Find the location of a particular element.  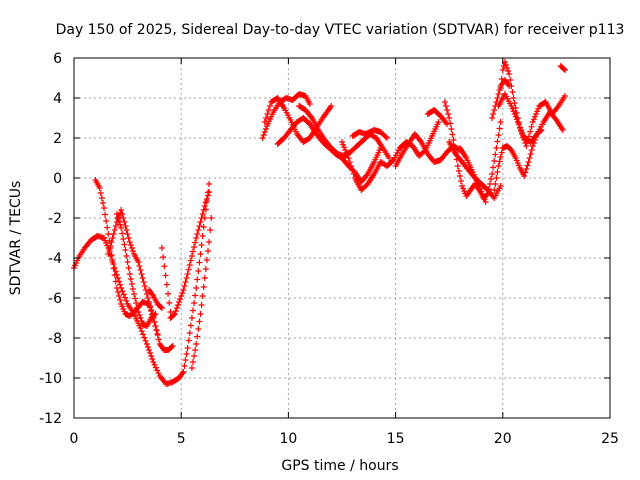

x-axis-label: GPS time / hours is located at coordinates (339, 466).